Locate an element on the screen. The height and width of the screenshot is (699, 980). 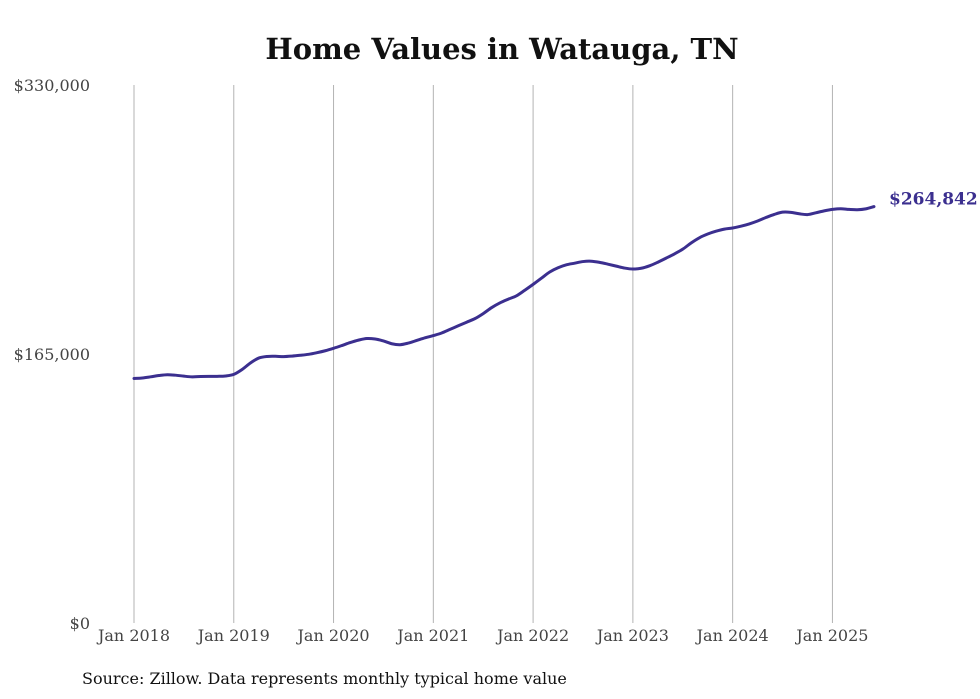
x-tick-label: Jan 2025 is located at coordinates (831, 635).